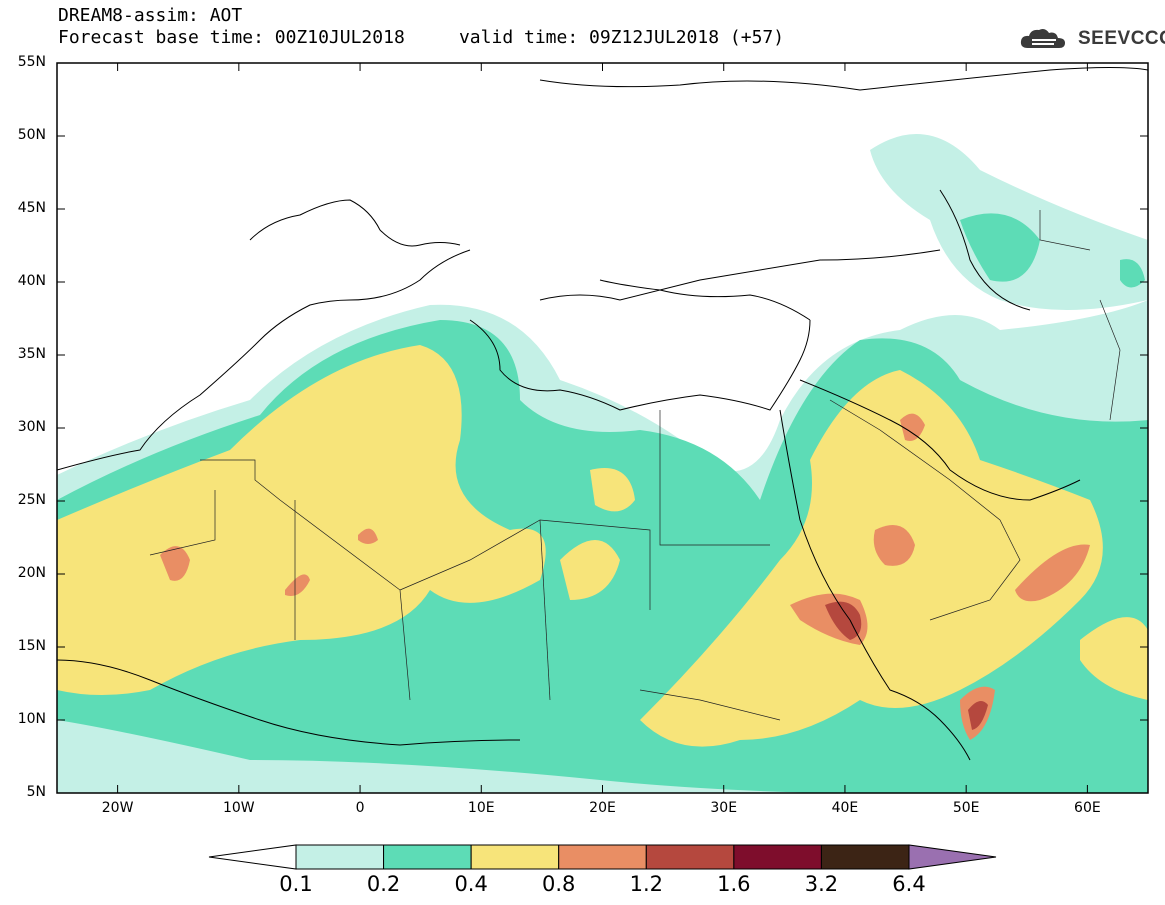  I want to click on colorbar-under-arrow, so click(252, 857).